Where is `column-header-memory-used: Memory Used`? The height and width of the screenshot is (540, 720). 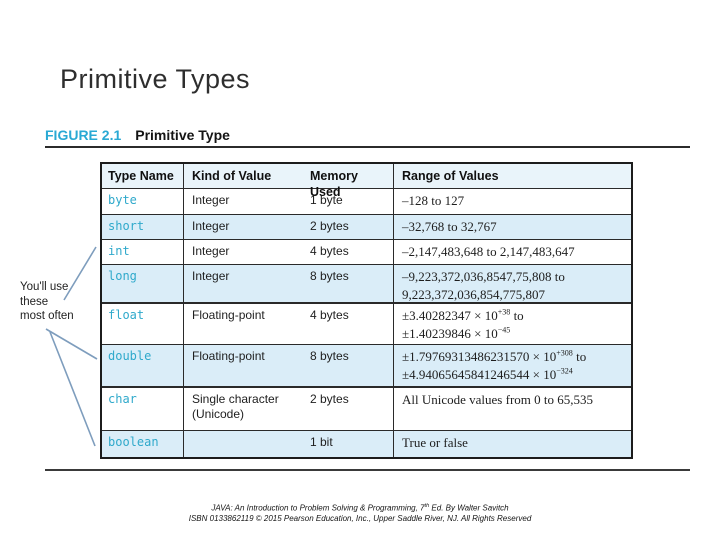 column-header-memory-used: Memory Used is located at coordinates (348, 181).